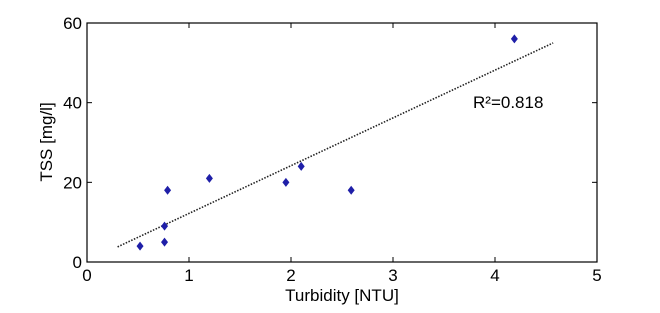 Image resolution: width=660 pixels, height=313 pixels. What do you see at coordinates (72, 182) in the screenshot?
I see `y-tick-label: 20` at bounding box center [72, 182].